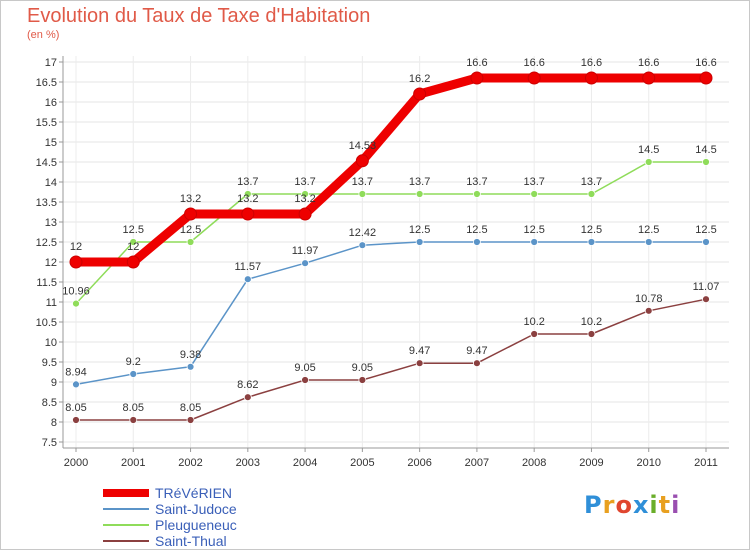 This screenshot has width=750, height=550. I want to click on y-tick-label: 9.5, so click(49, 363).